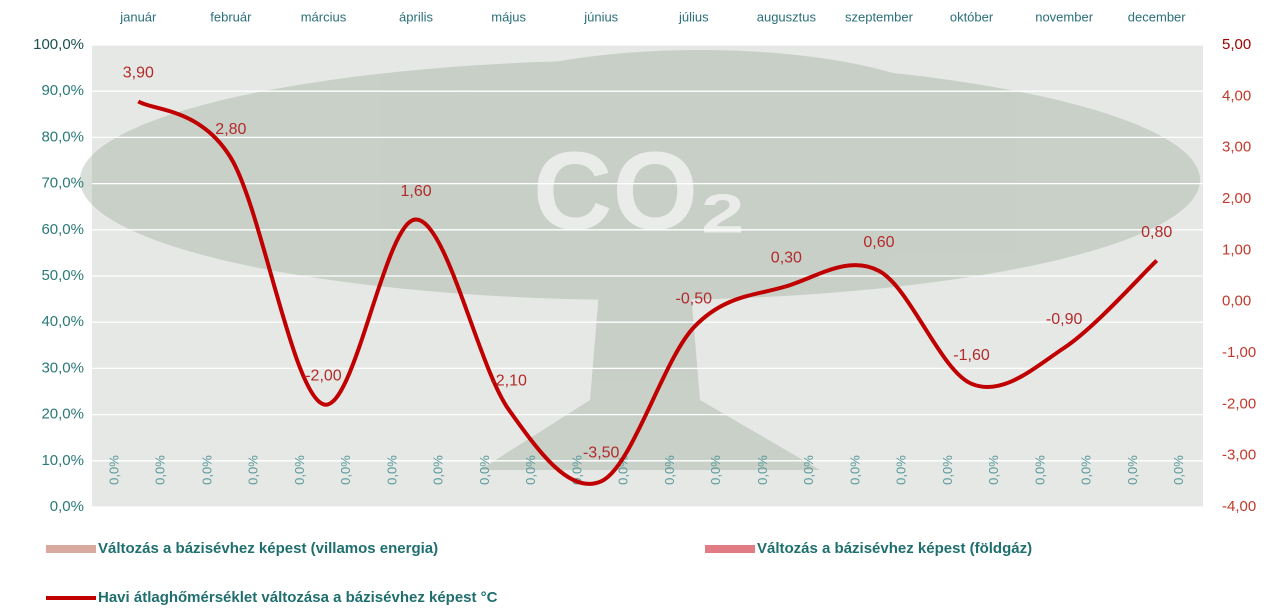  I want to click on x-tick-label: április, so click(416, 16).